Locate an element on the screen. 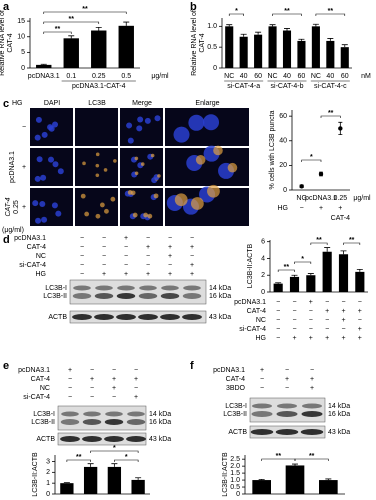  y-tick-label: 1.0 is located at coordinates (235, 480).